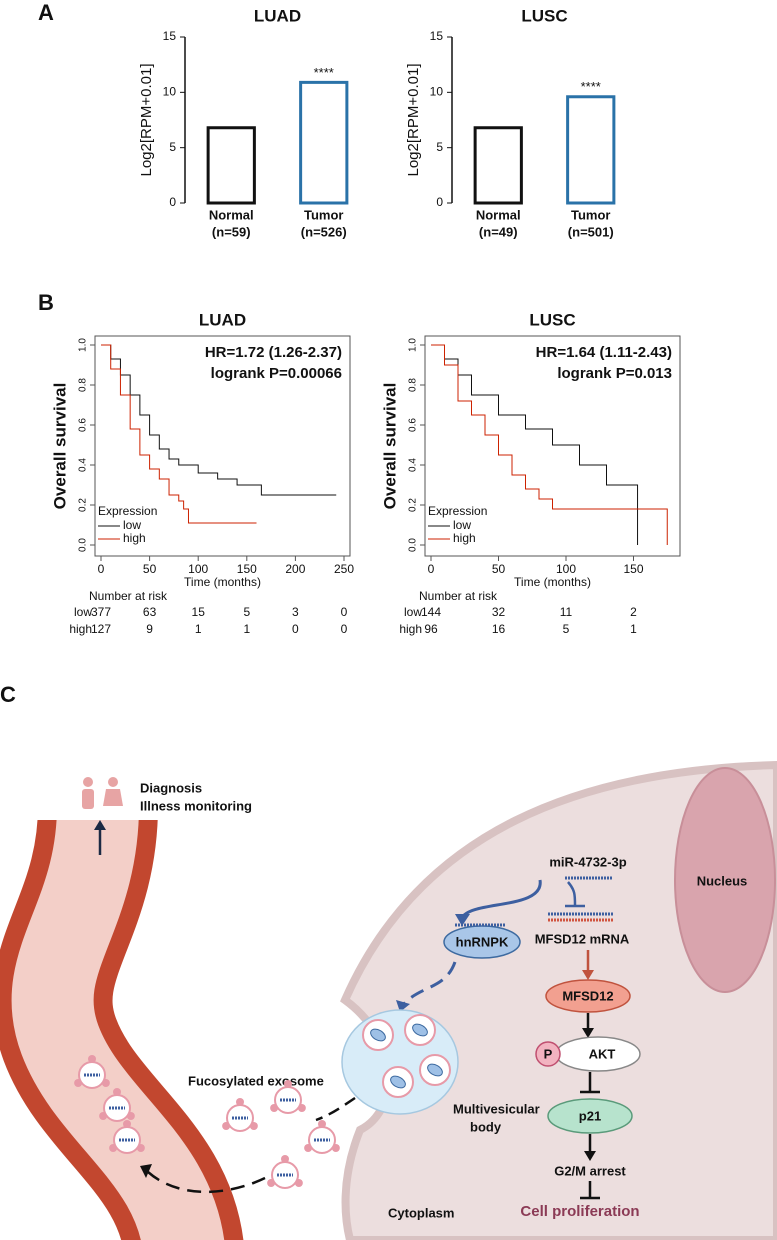 The width and height of the screenshot is (777, 1240). What do you see at coordinates (421, 1212) in the screenshot?
I see `label: Cytoplasm` at bounding box center [421, 1212].